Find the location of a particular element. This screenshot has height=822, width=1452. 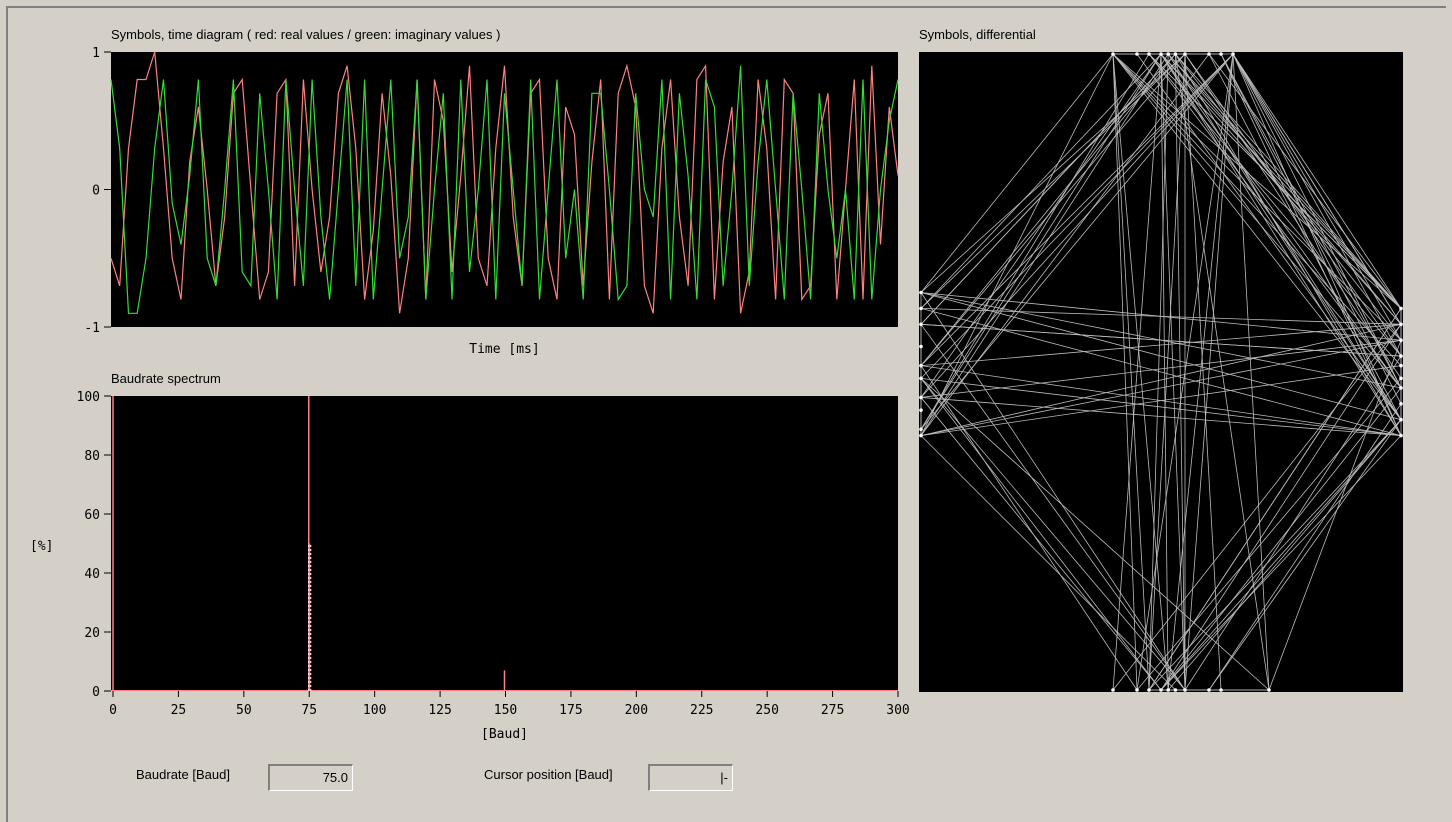

baudrate-label: Baudrate [Baud] is located at coordinates (183, 774).